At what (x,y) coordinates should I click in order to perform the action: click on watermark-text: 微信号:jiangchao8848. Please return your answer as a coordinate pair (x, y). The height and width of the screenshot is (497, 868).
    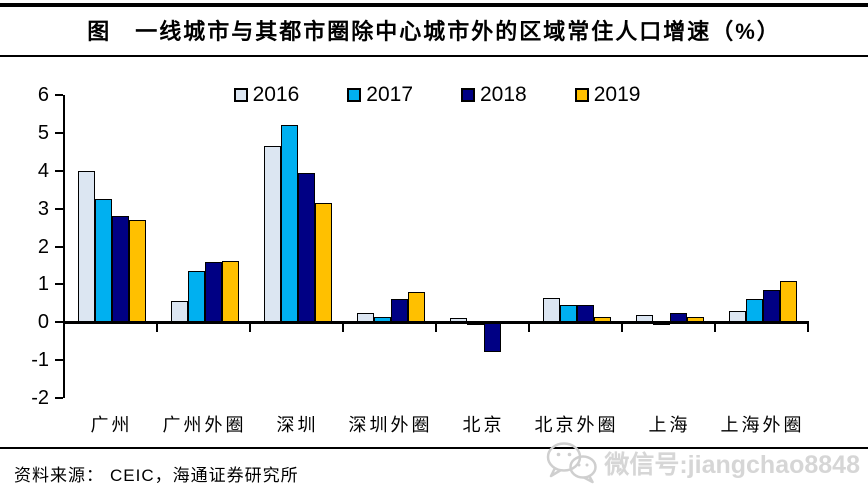
    Looking at the image, I should click on (732, 465).